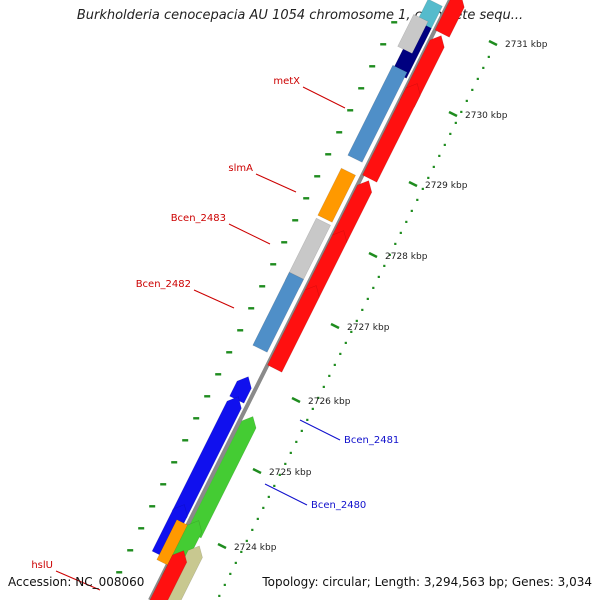 The height and width of the screenshot is (600, 600). Describe the element at coordinates (168, 575) in the screenshot. I see `gene-block-red-bottom` at that location.